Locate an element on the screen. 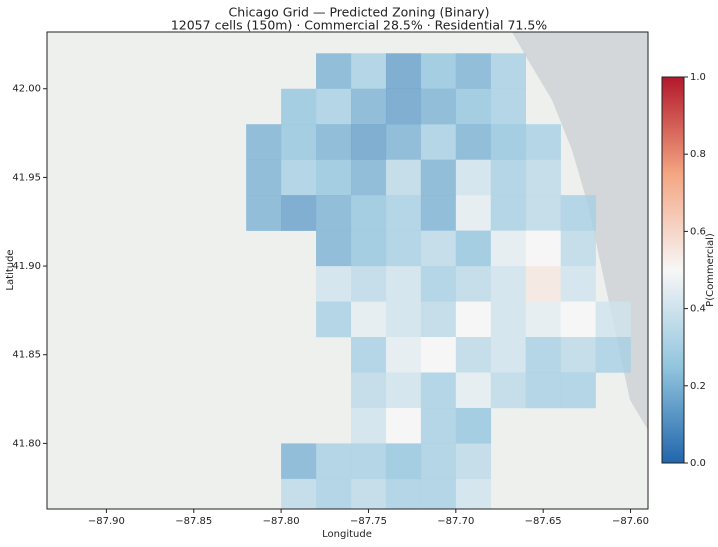 The width and height of the screenshot is (718, 547). y-tick-label: 41.90 is located at coordinates (26, 266).